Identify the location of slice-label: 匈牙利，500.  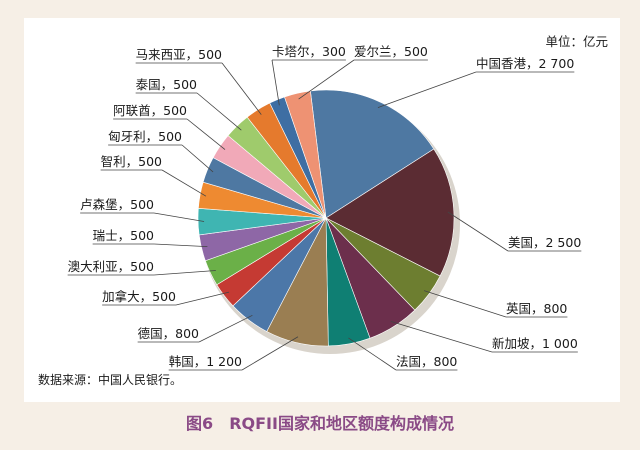
(145, 136).